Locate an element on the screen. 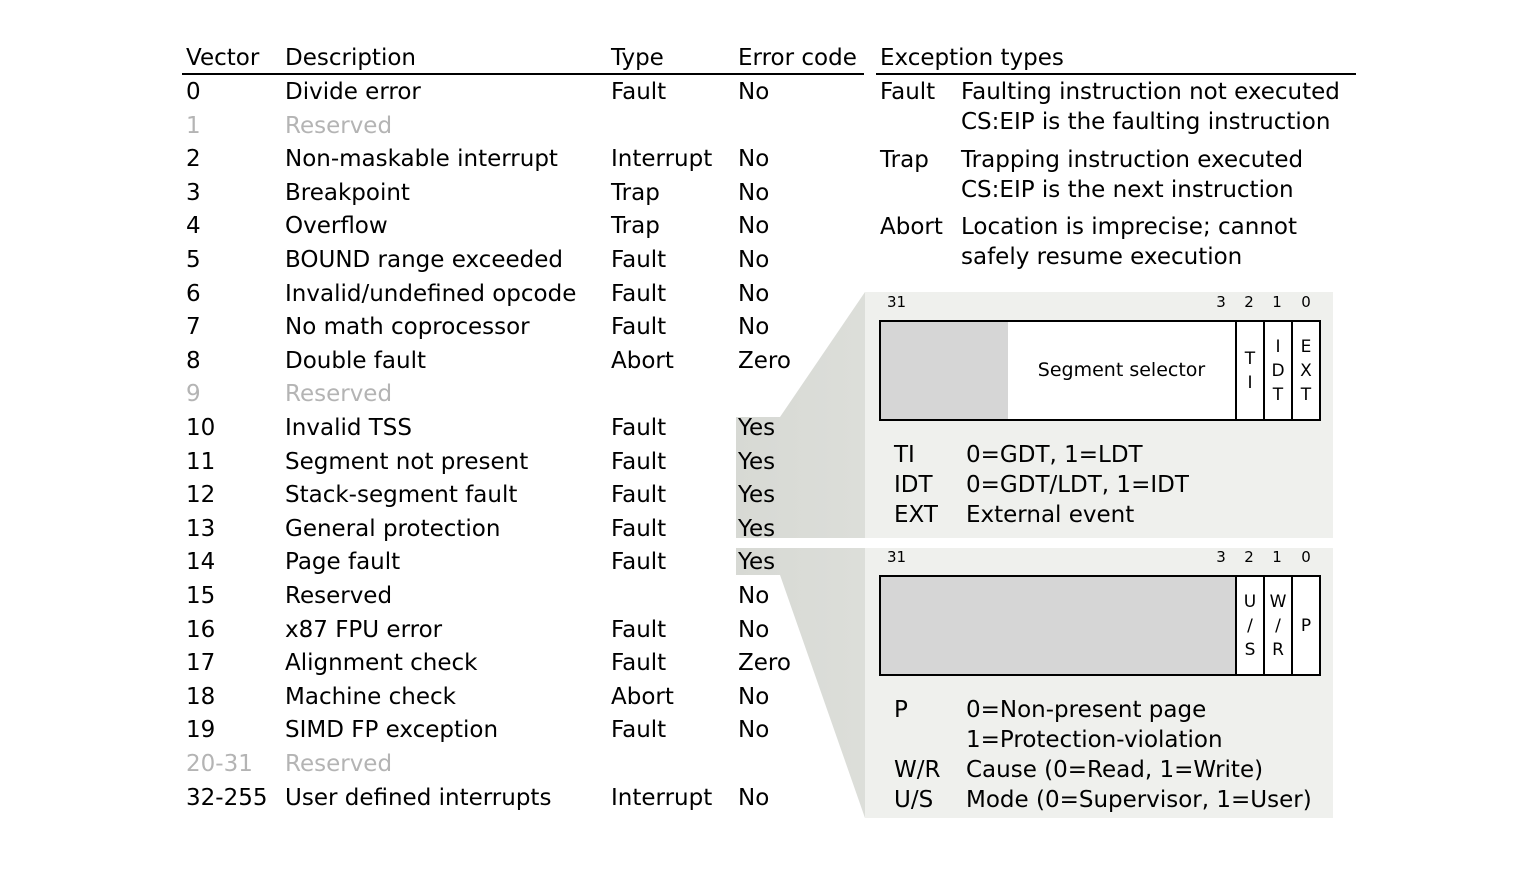  description-cell: BOUND range exceeded is located at coordinates (424, 260).